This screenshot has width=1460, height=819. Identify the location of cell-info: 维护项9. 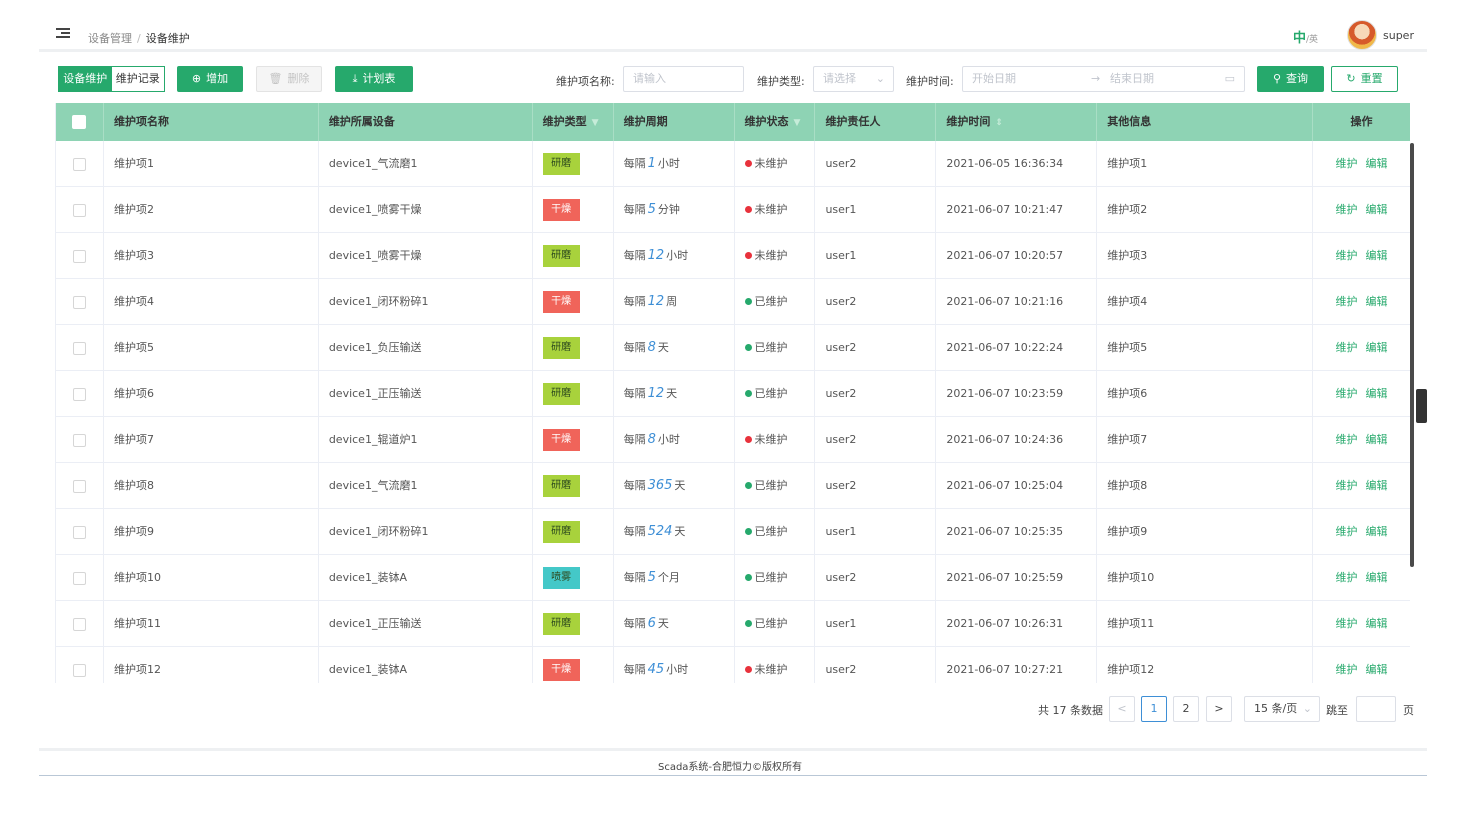
(1205, 532).